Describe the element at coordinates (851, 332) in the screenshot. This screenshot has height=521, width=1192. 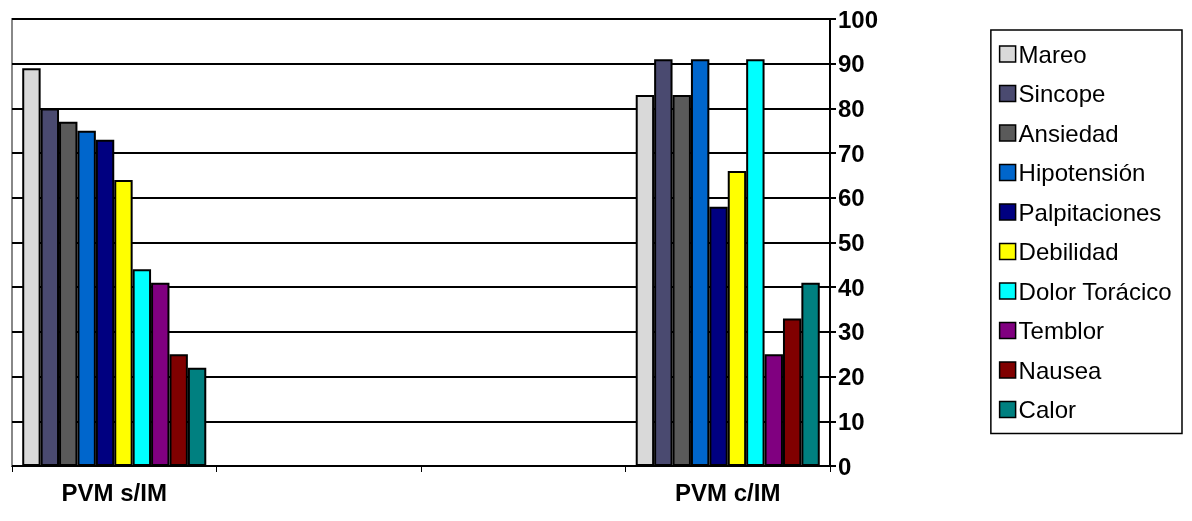
I see `y-tick-label: 30` at that location.